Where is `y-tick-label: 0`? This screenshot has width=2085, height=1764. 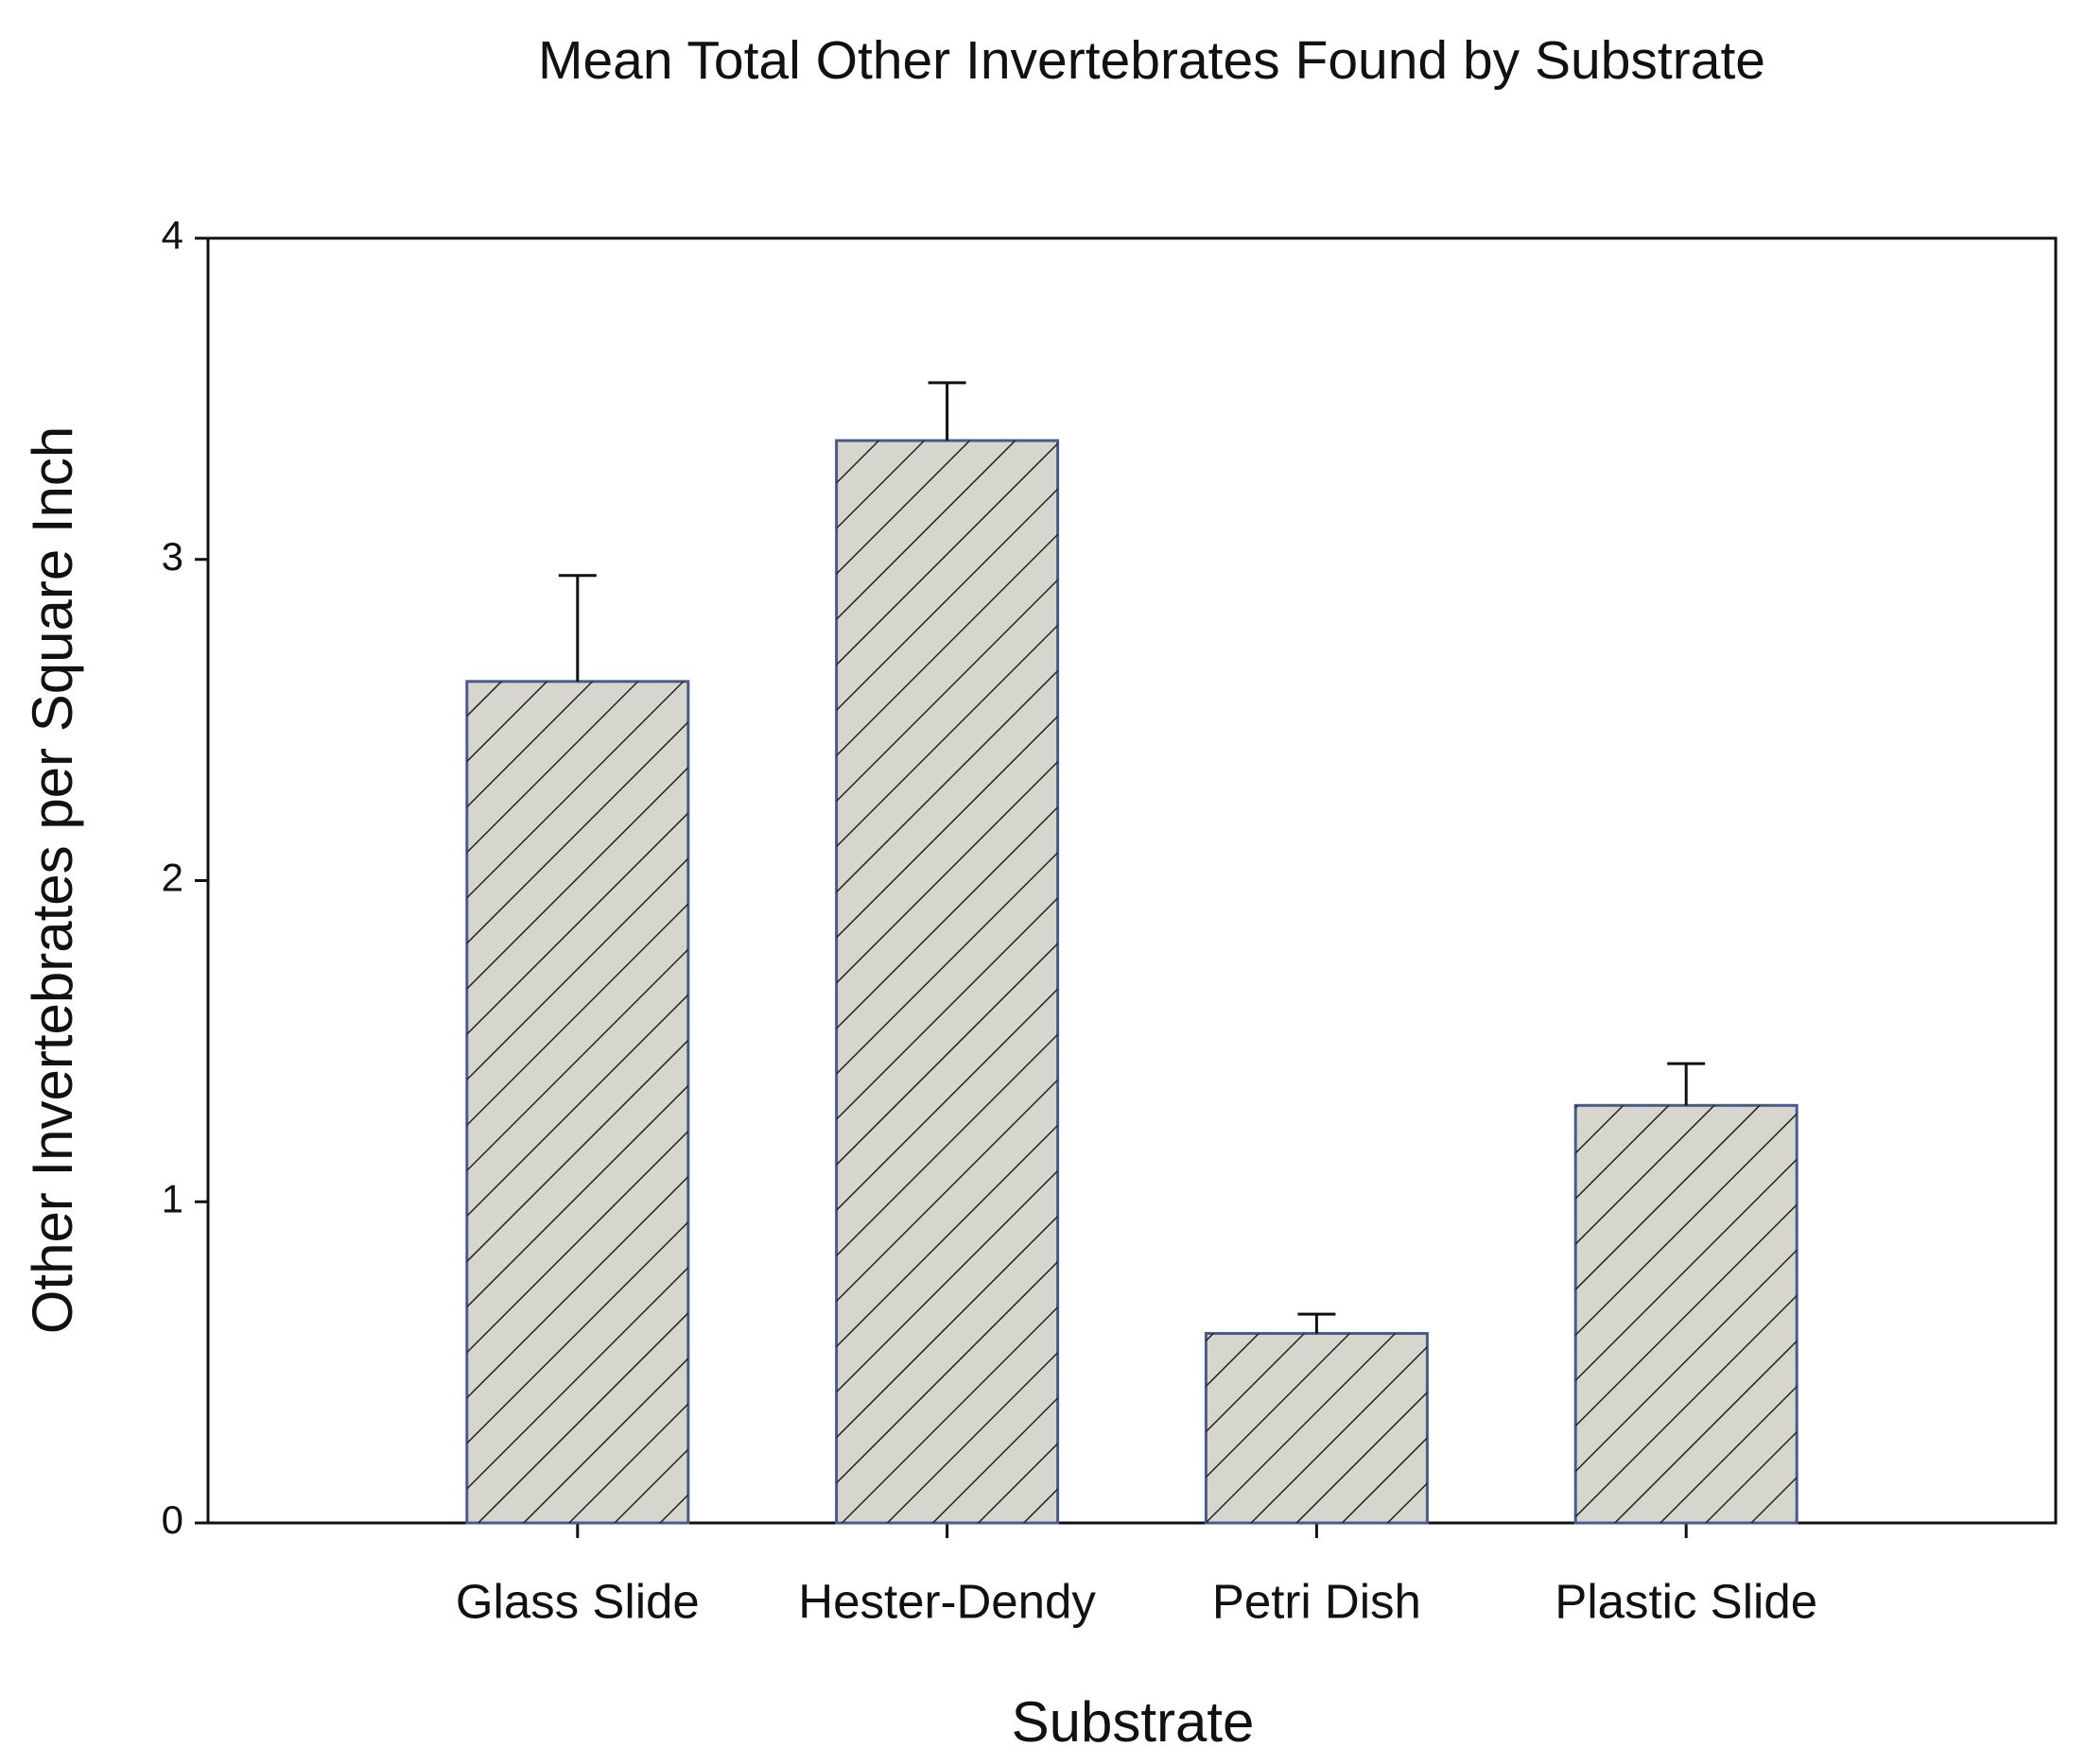
y-tick-label: 0 is located at coordinates (173, 1519).